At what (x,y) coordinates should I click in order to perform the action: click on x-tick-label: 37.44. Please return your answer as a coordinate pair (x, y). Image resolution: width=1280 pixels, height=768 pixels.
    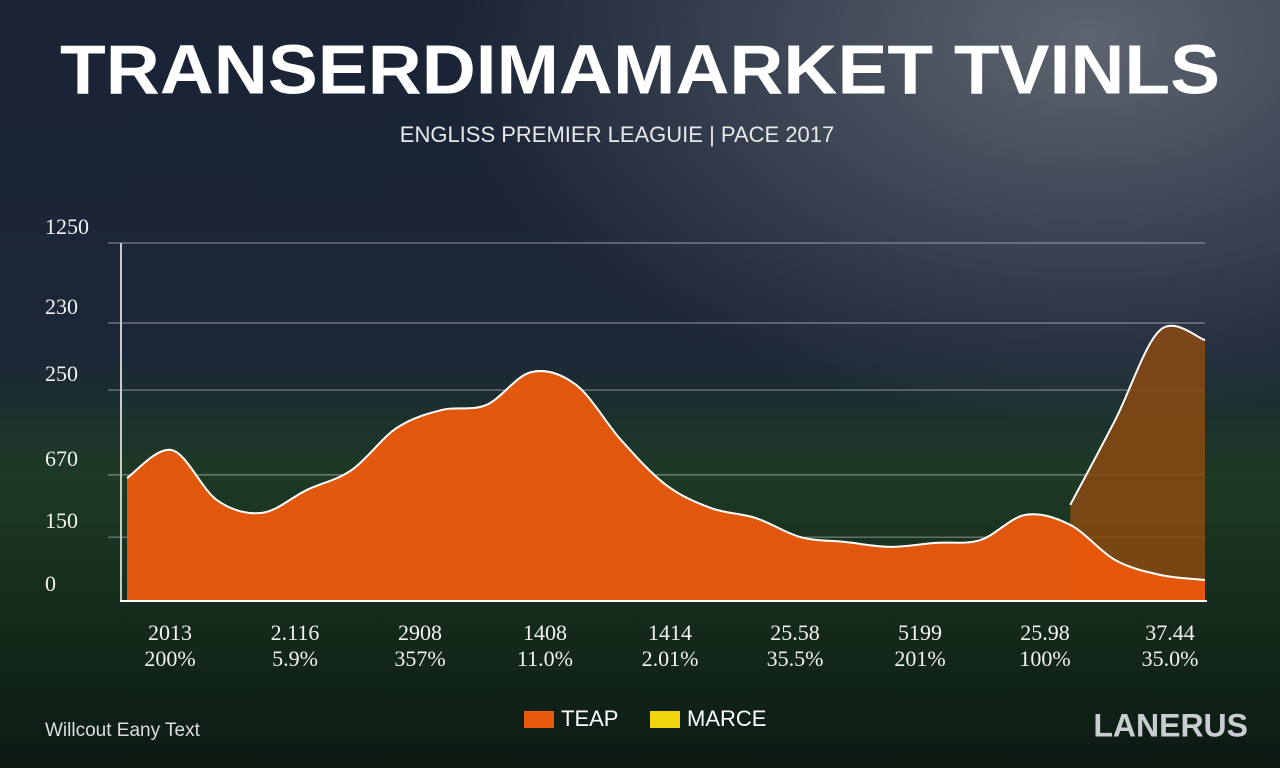
    Looking at the image, I should click on (1170, 632).